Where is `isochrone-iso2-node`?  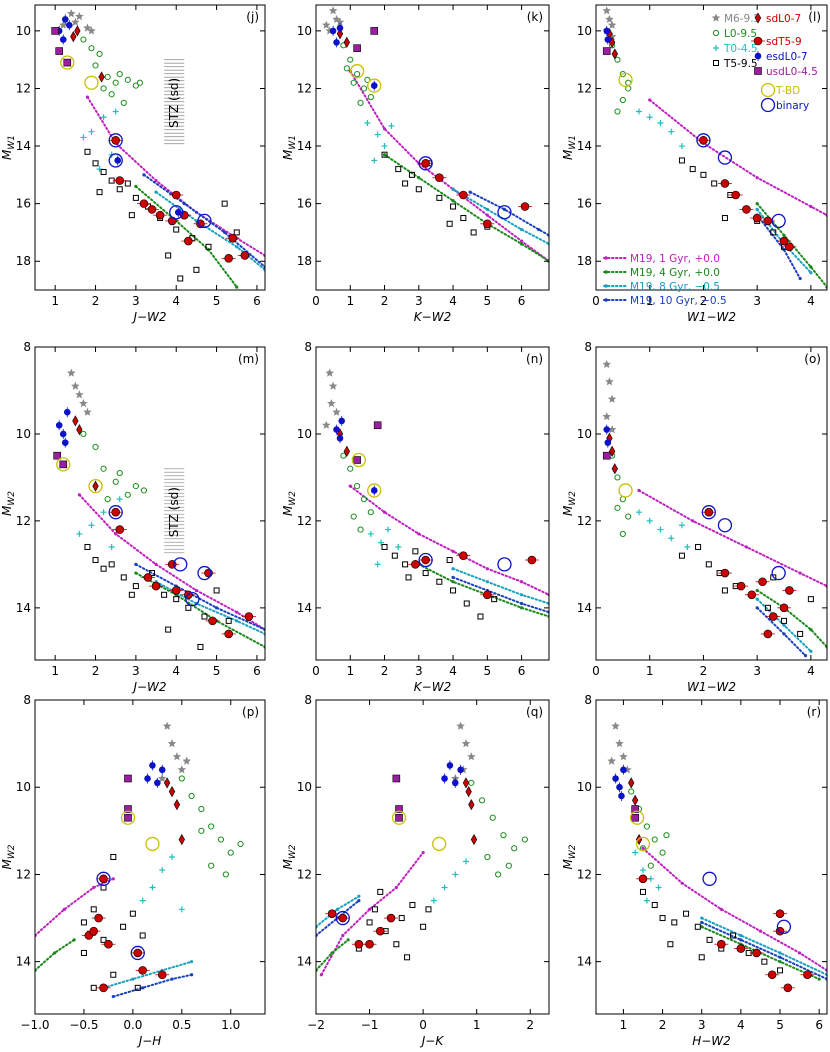 isochrone-iso2-node is located at coordinates (811, 629).